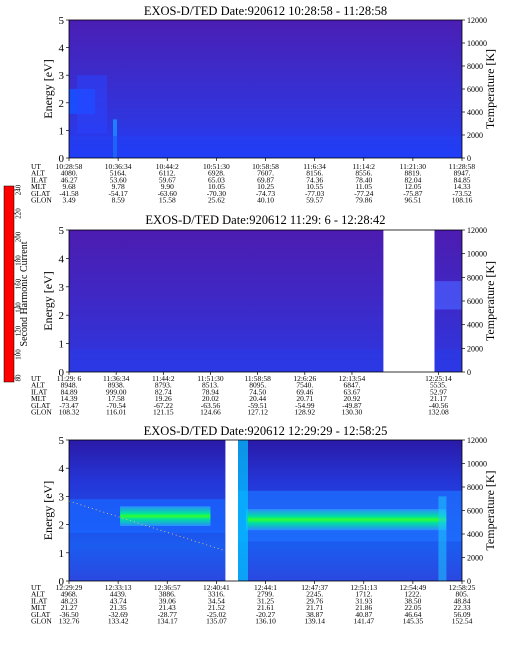 Image resolution: width=505 pixels, height=649 pixels. What do you see at coordinates (167, 166) in the screenshot?
I see `orbit-cell: 10:44:2` at bounding box center [167, 166].